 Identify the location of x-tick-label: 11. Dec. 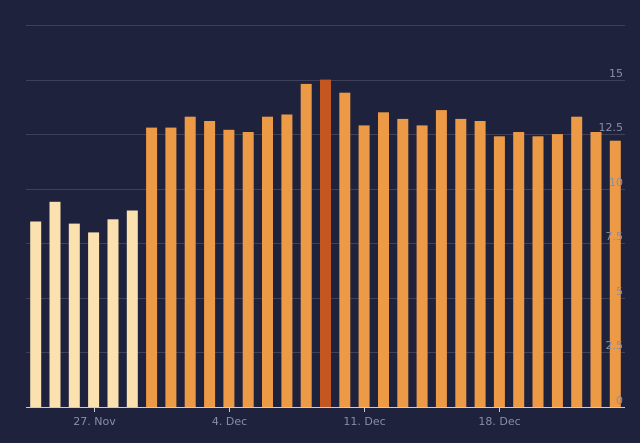
(364, 421).